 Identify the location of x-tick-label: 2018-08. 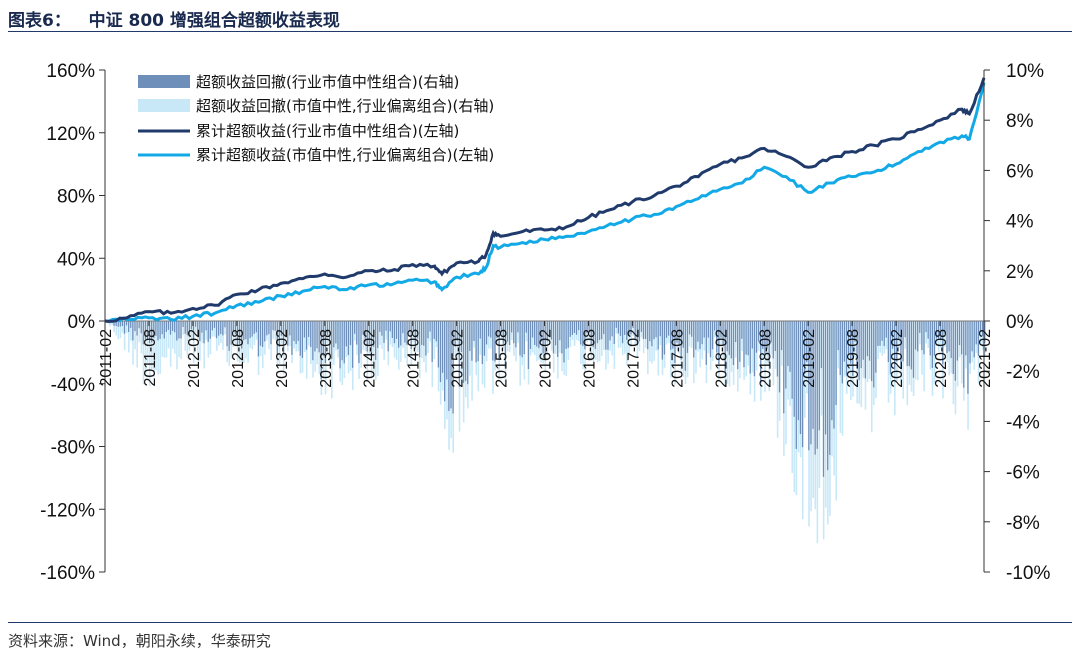
(765, 358).